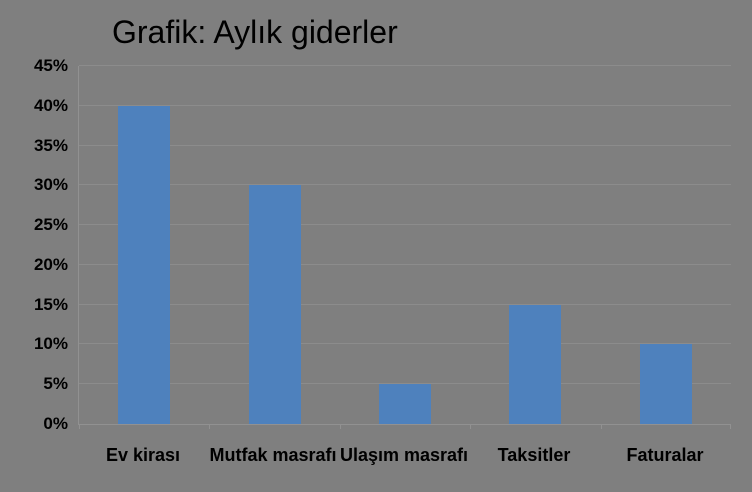 This screenshot has width=752, height=492. What do you see at coordinates (55, 383) in the screenshot?
I see `y-tick-label: 5%` at bounding box center [55, 383].